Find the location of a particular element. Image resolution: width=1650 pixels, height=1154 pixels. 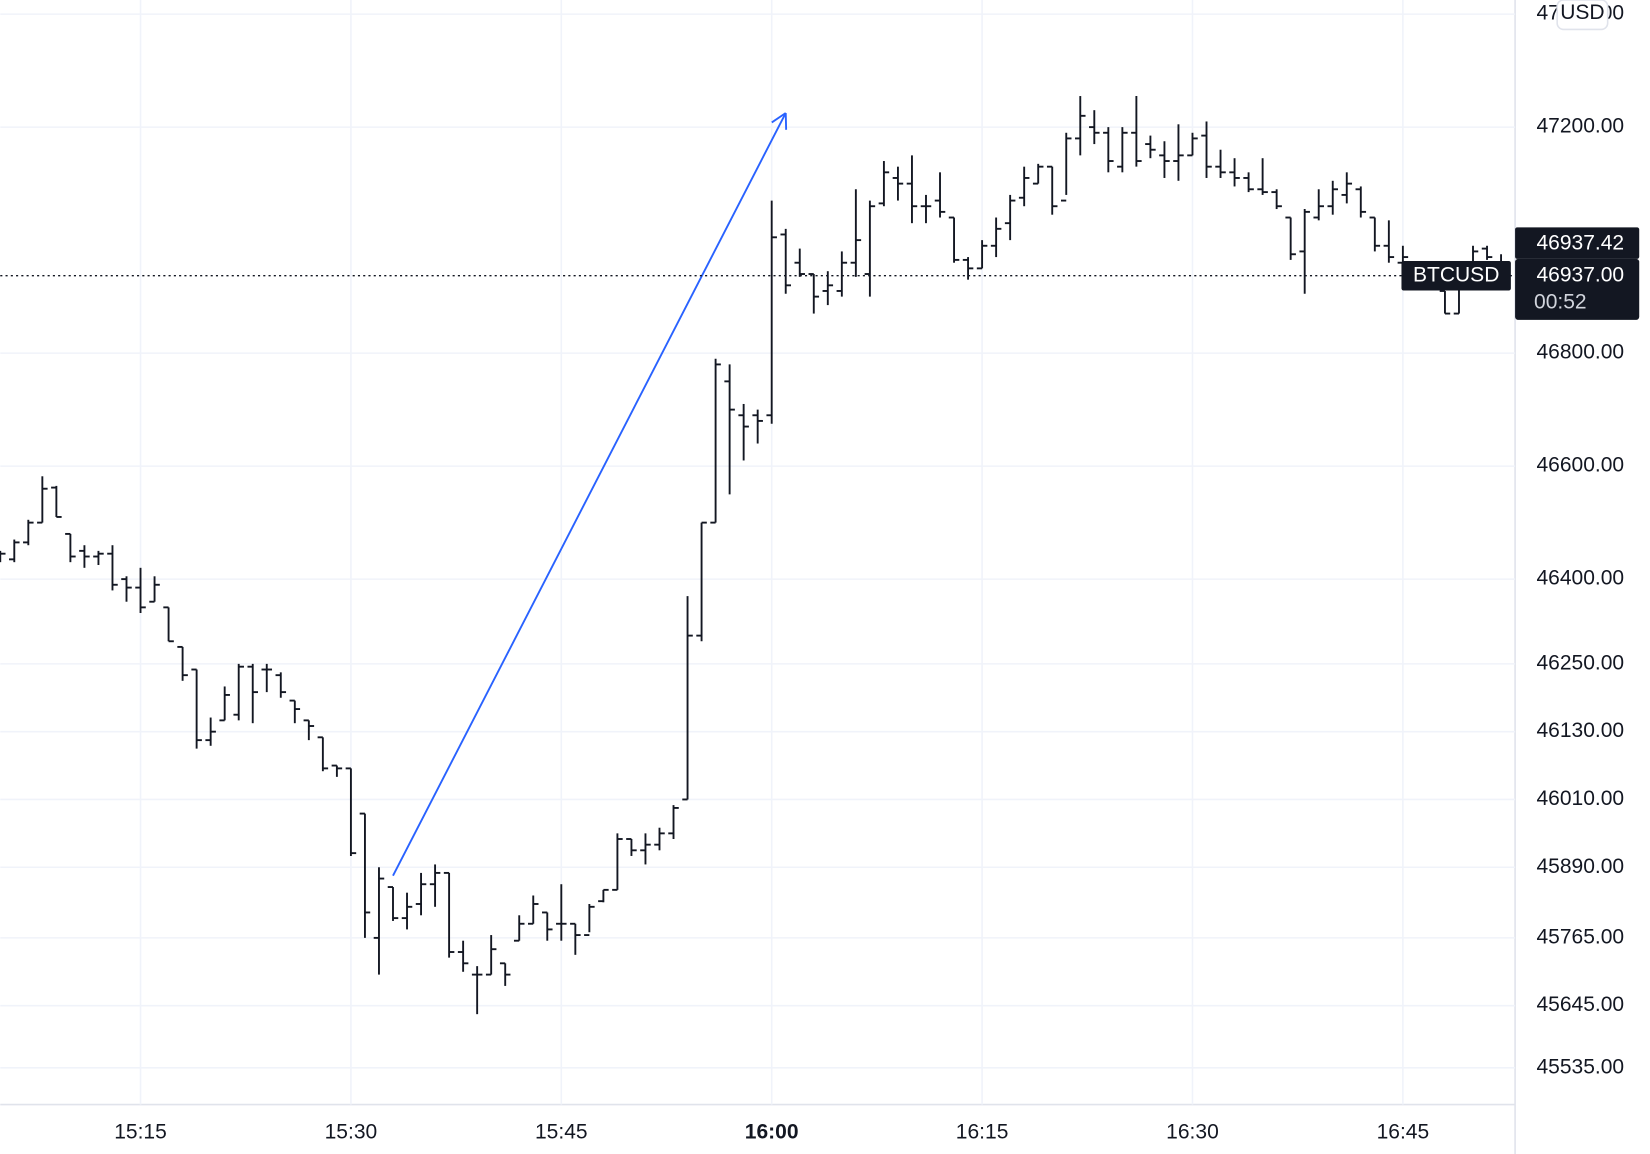

x-tick-label: 16:45 is located at coordinates (1403, 1132).